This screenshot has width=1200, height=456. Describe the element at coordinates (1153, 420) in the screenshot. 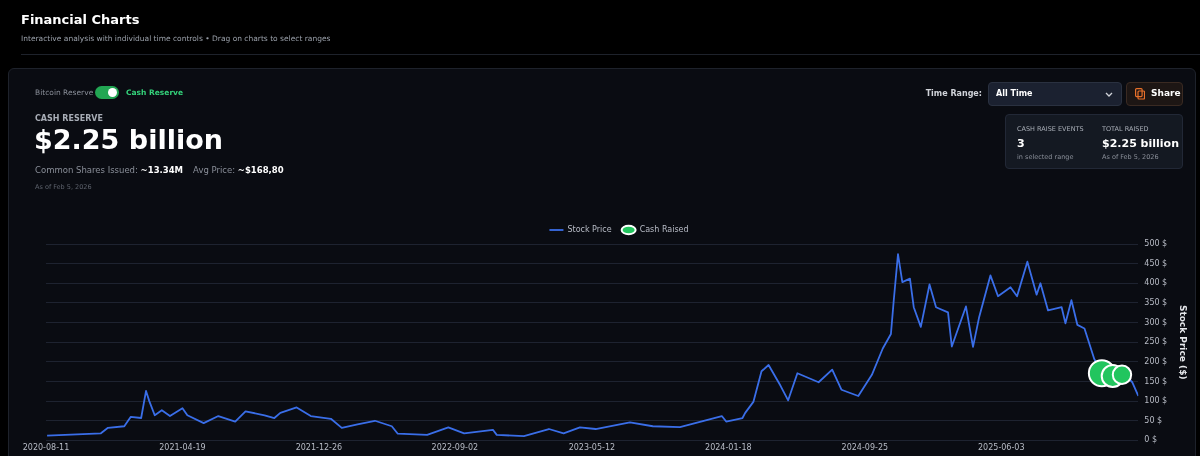

I see `y-tick-label: 50 $` at that location.